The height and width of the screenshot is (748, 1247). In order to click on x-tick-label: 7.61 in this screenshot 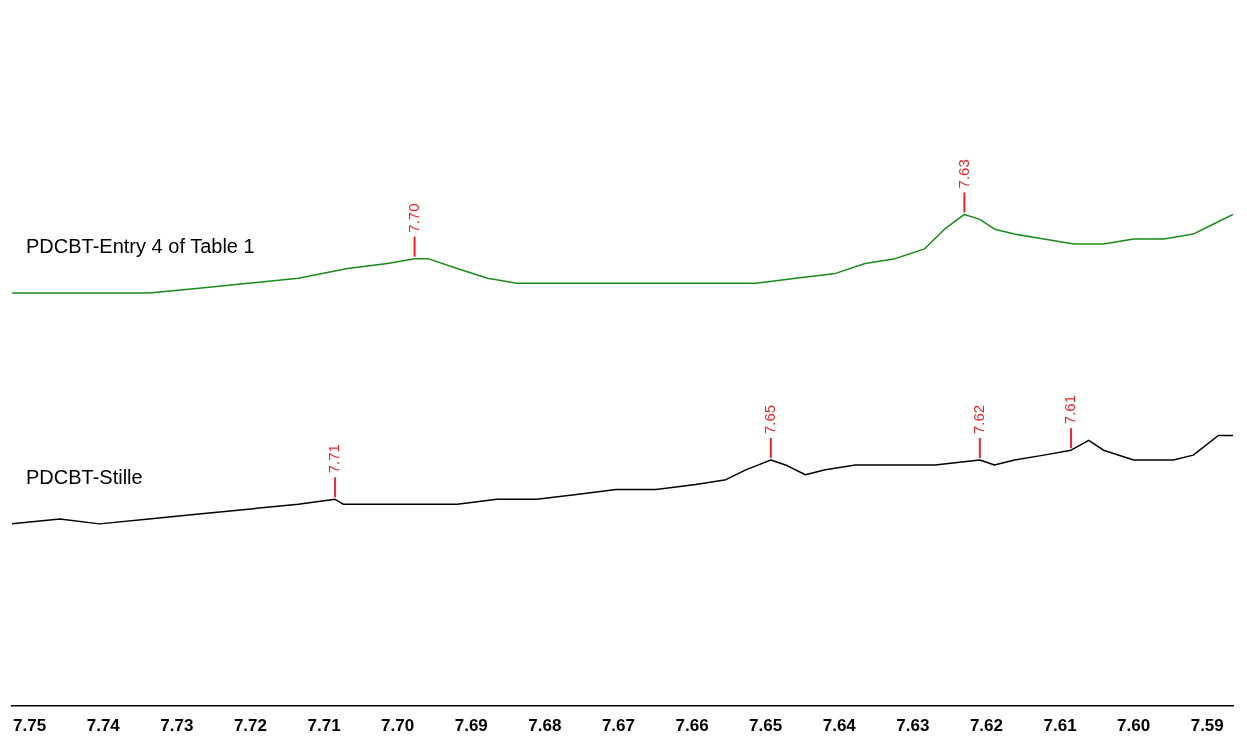, I will do `click(1060, 726)`.